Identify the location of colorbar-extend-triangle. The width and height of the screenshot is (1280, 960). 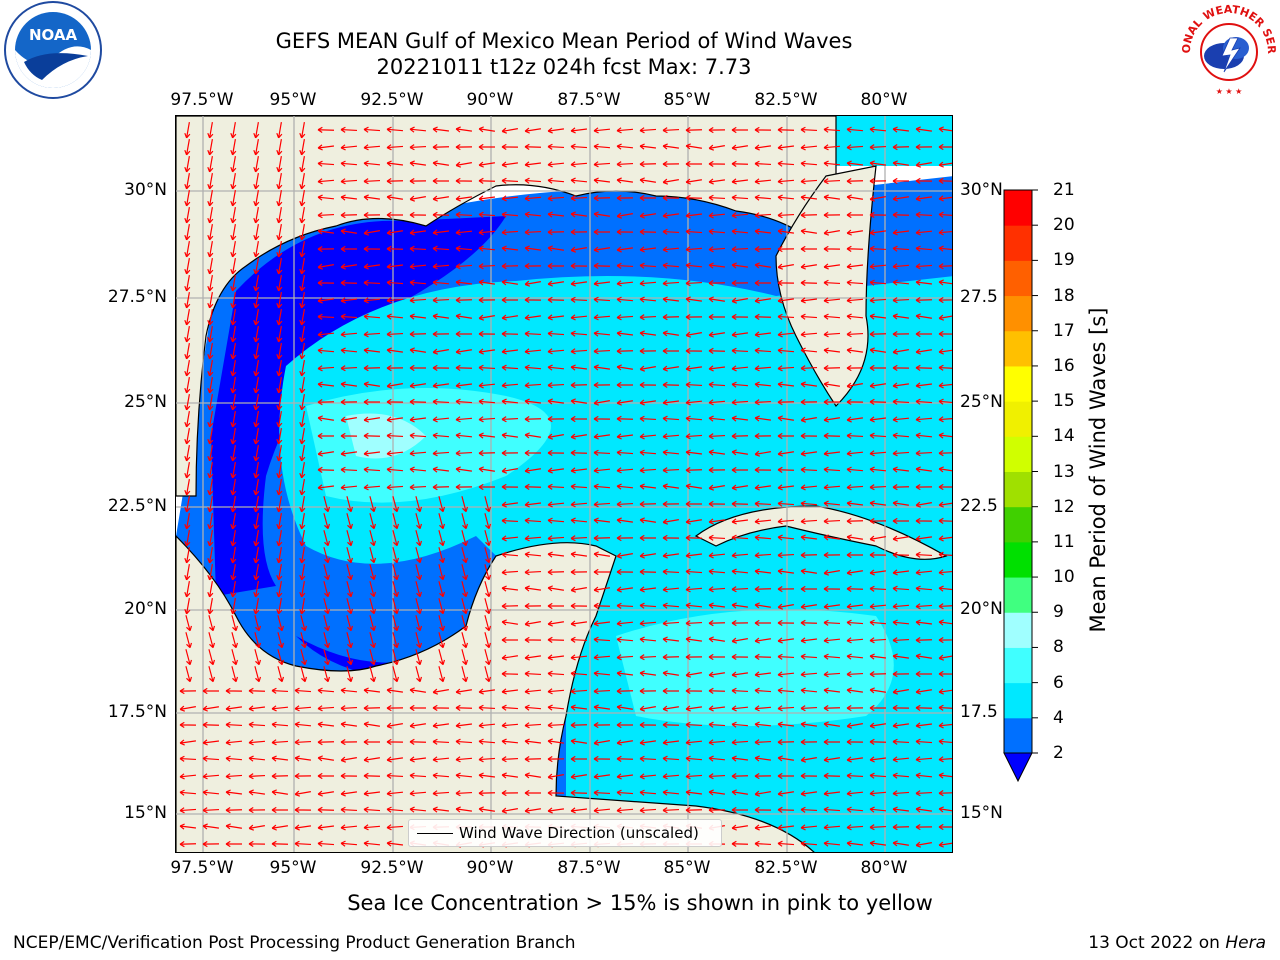
(1018, 767).